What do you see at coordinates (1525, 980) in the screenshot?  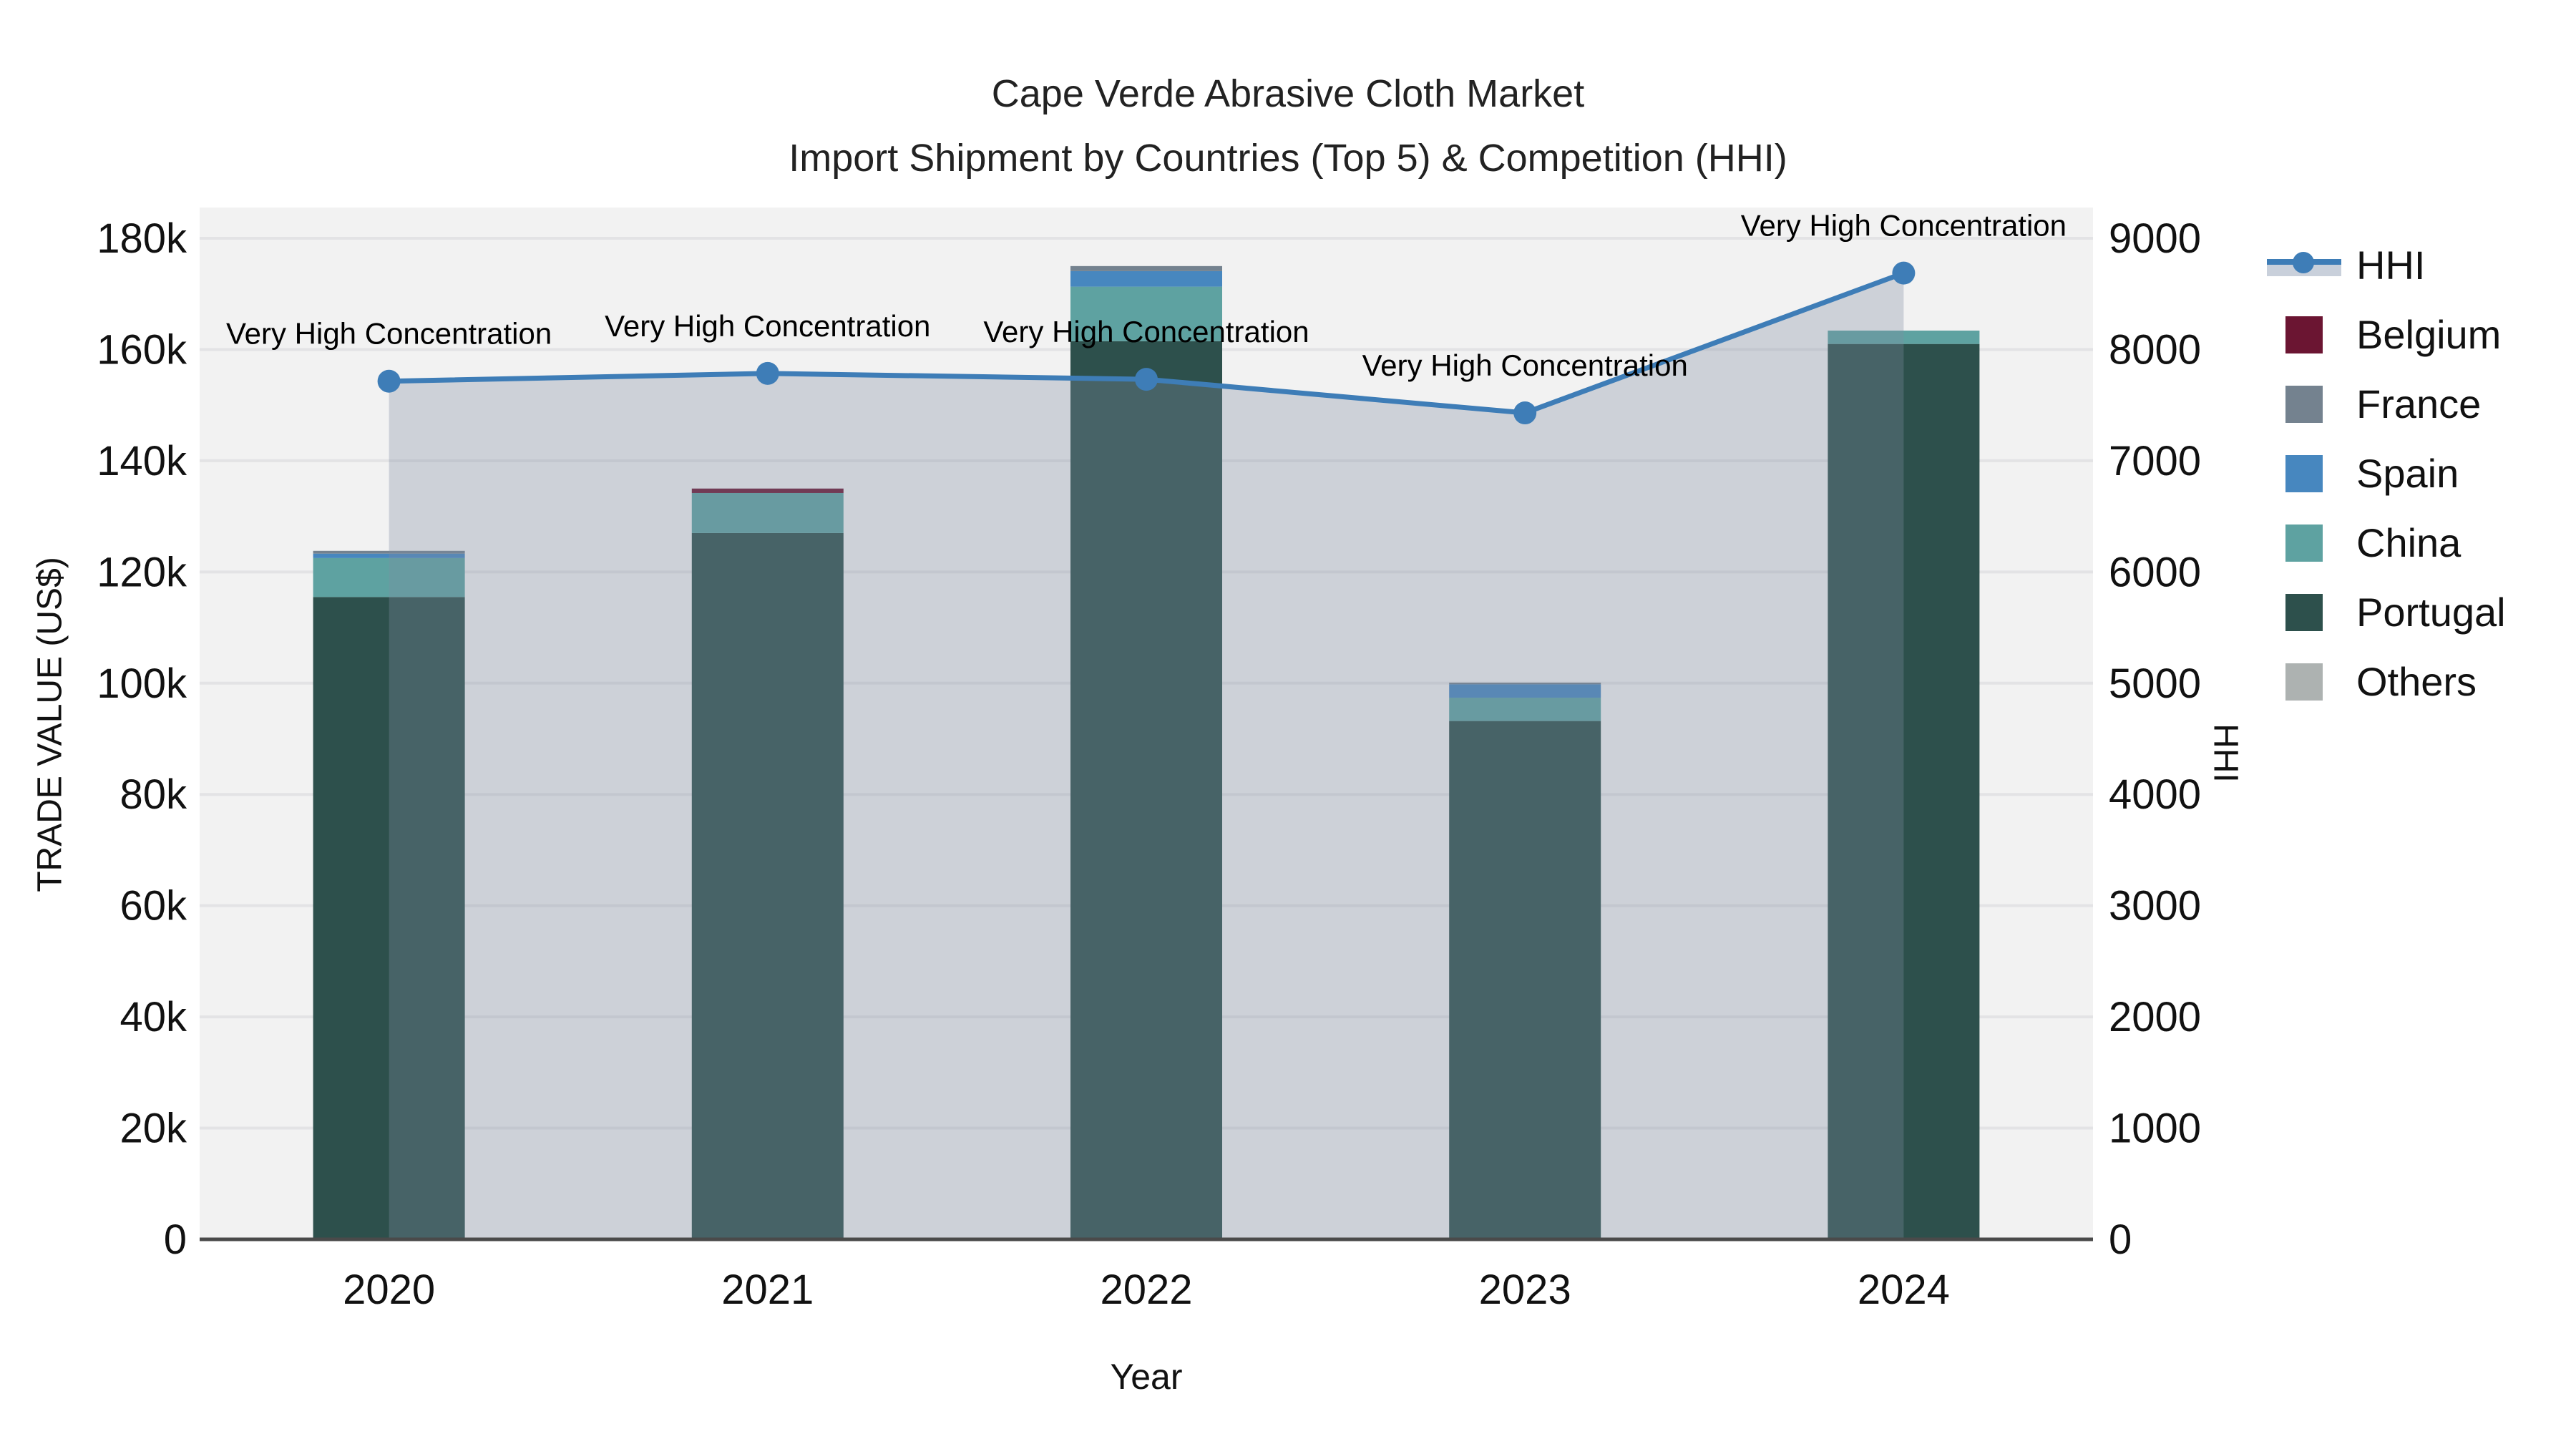 I see `bar-segment-2023-portugal` at bounding box center [1525, 980].